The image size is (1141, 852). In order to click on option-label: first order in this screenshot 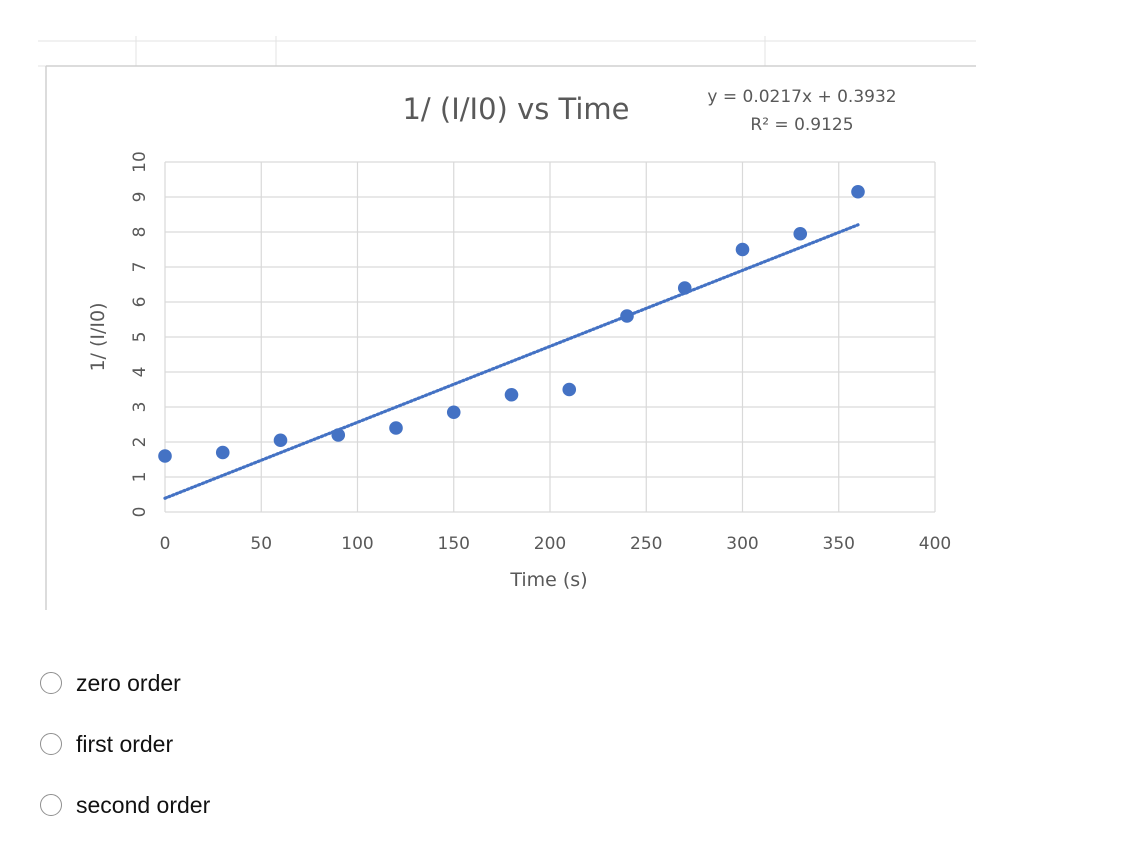, I will do `click(125, 743)`.